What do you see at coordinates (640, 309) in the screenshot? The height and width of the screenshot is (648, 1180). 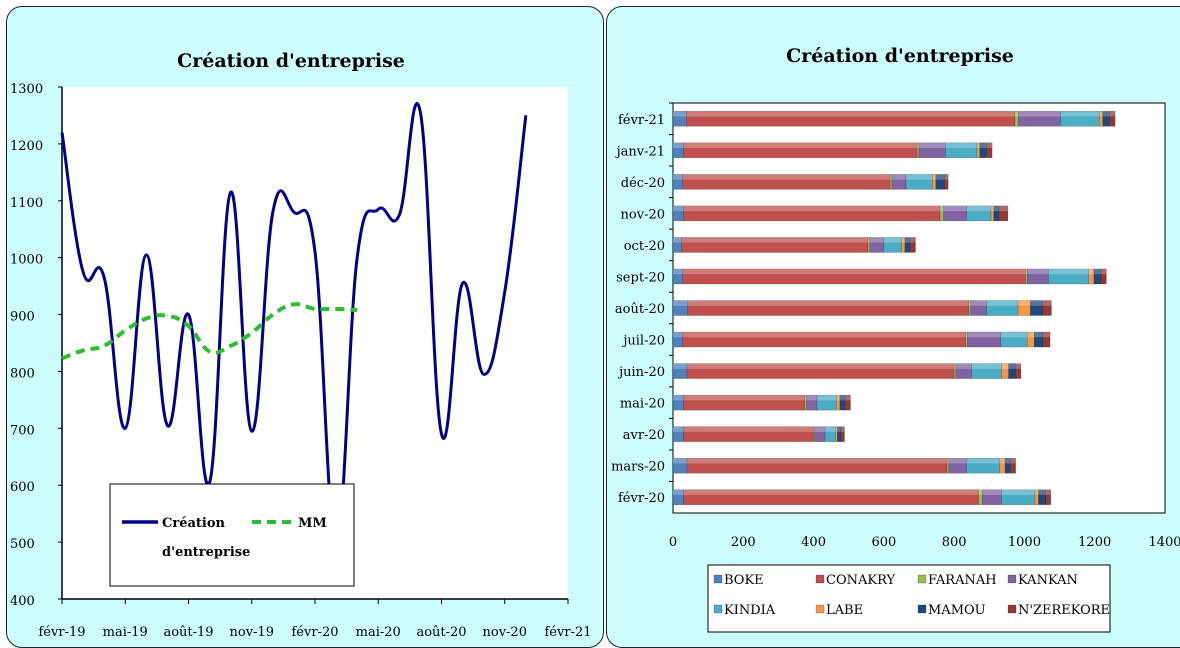 I see `y-tick-label: août-20` at bounding box center [640, 309].